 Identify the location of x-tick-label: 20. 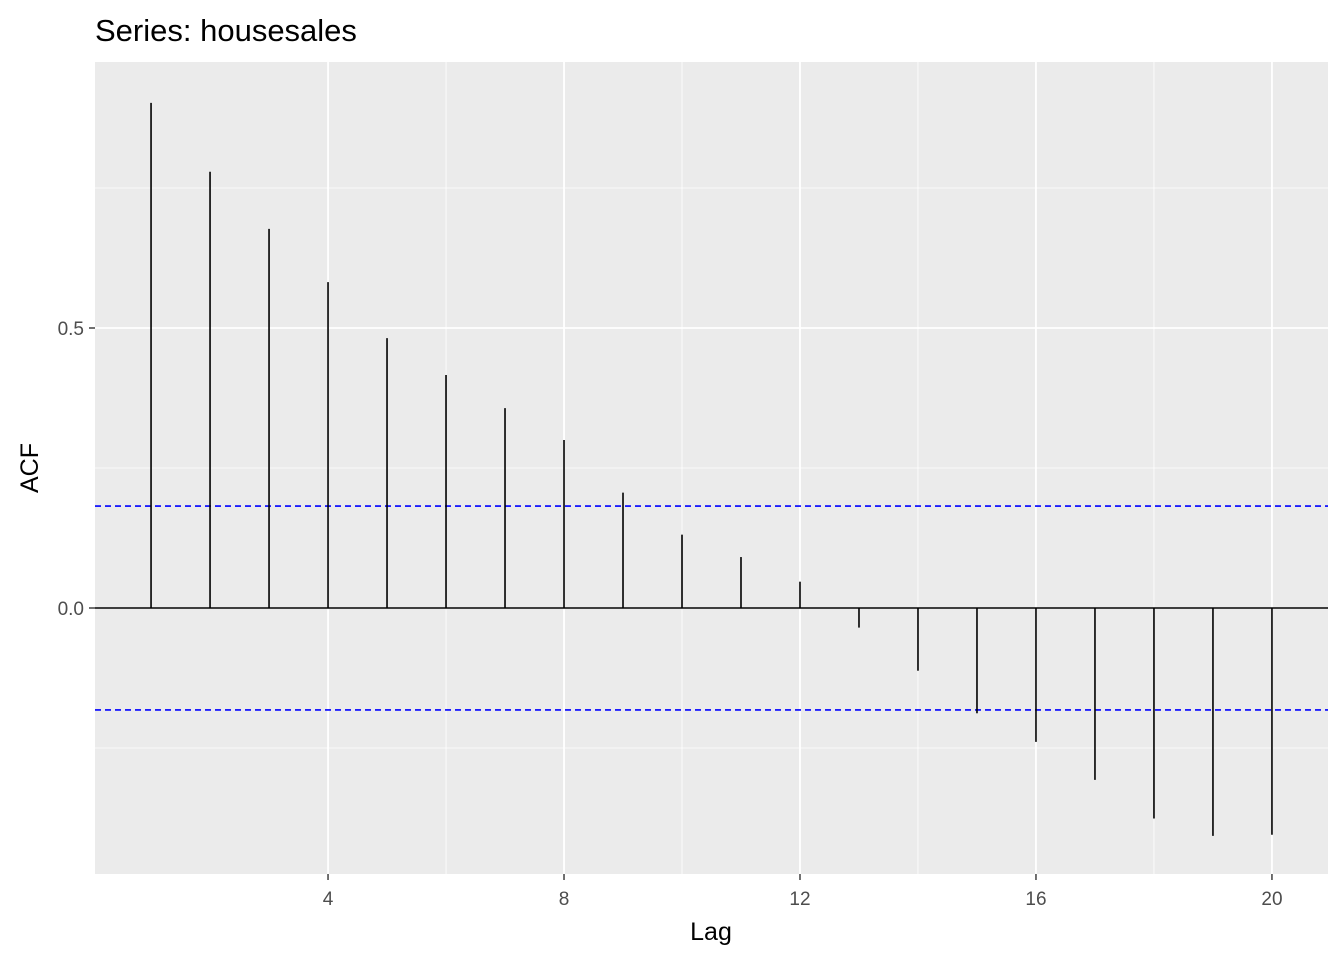
(1271, 899).